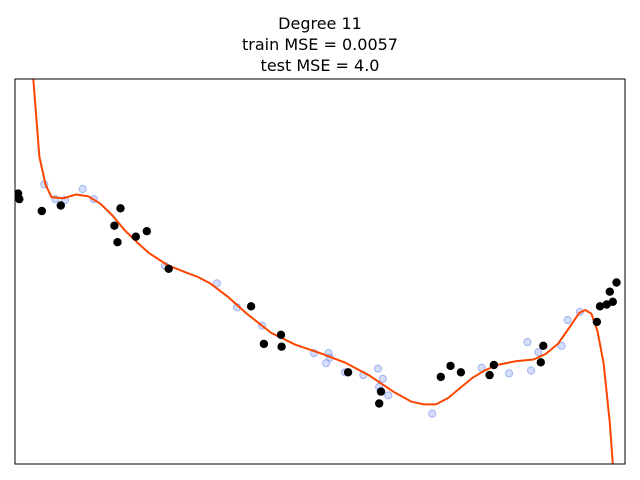 Image resolution: width=640 pixels, height=480 pixels. I want to click on chart-title-line-3: test MSE = 4.0, so click(320, 65).